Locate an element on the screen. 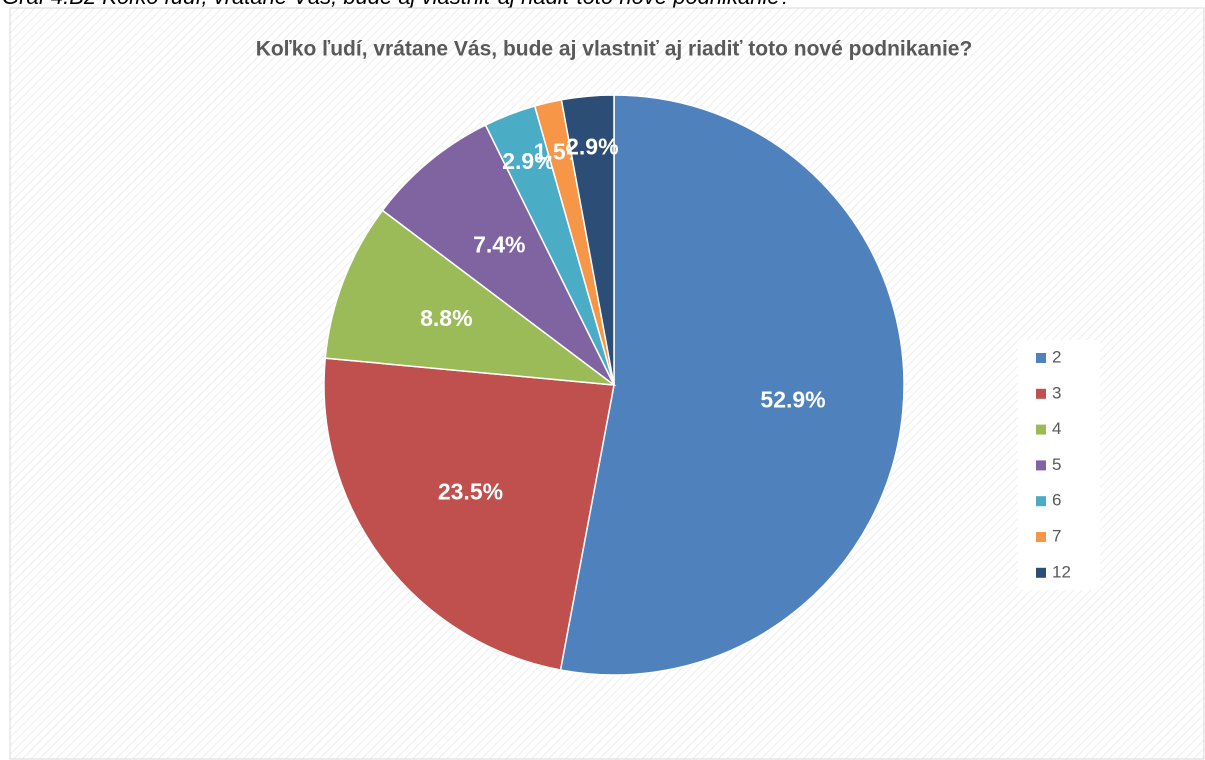 Image resolution: width=1205 pixels, height=760 pixels. legend-label: 5 is located at coordinates (1056, 464).